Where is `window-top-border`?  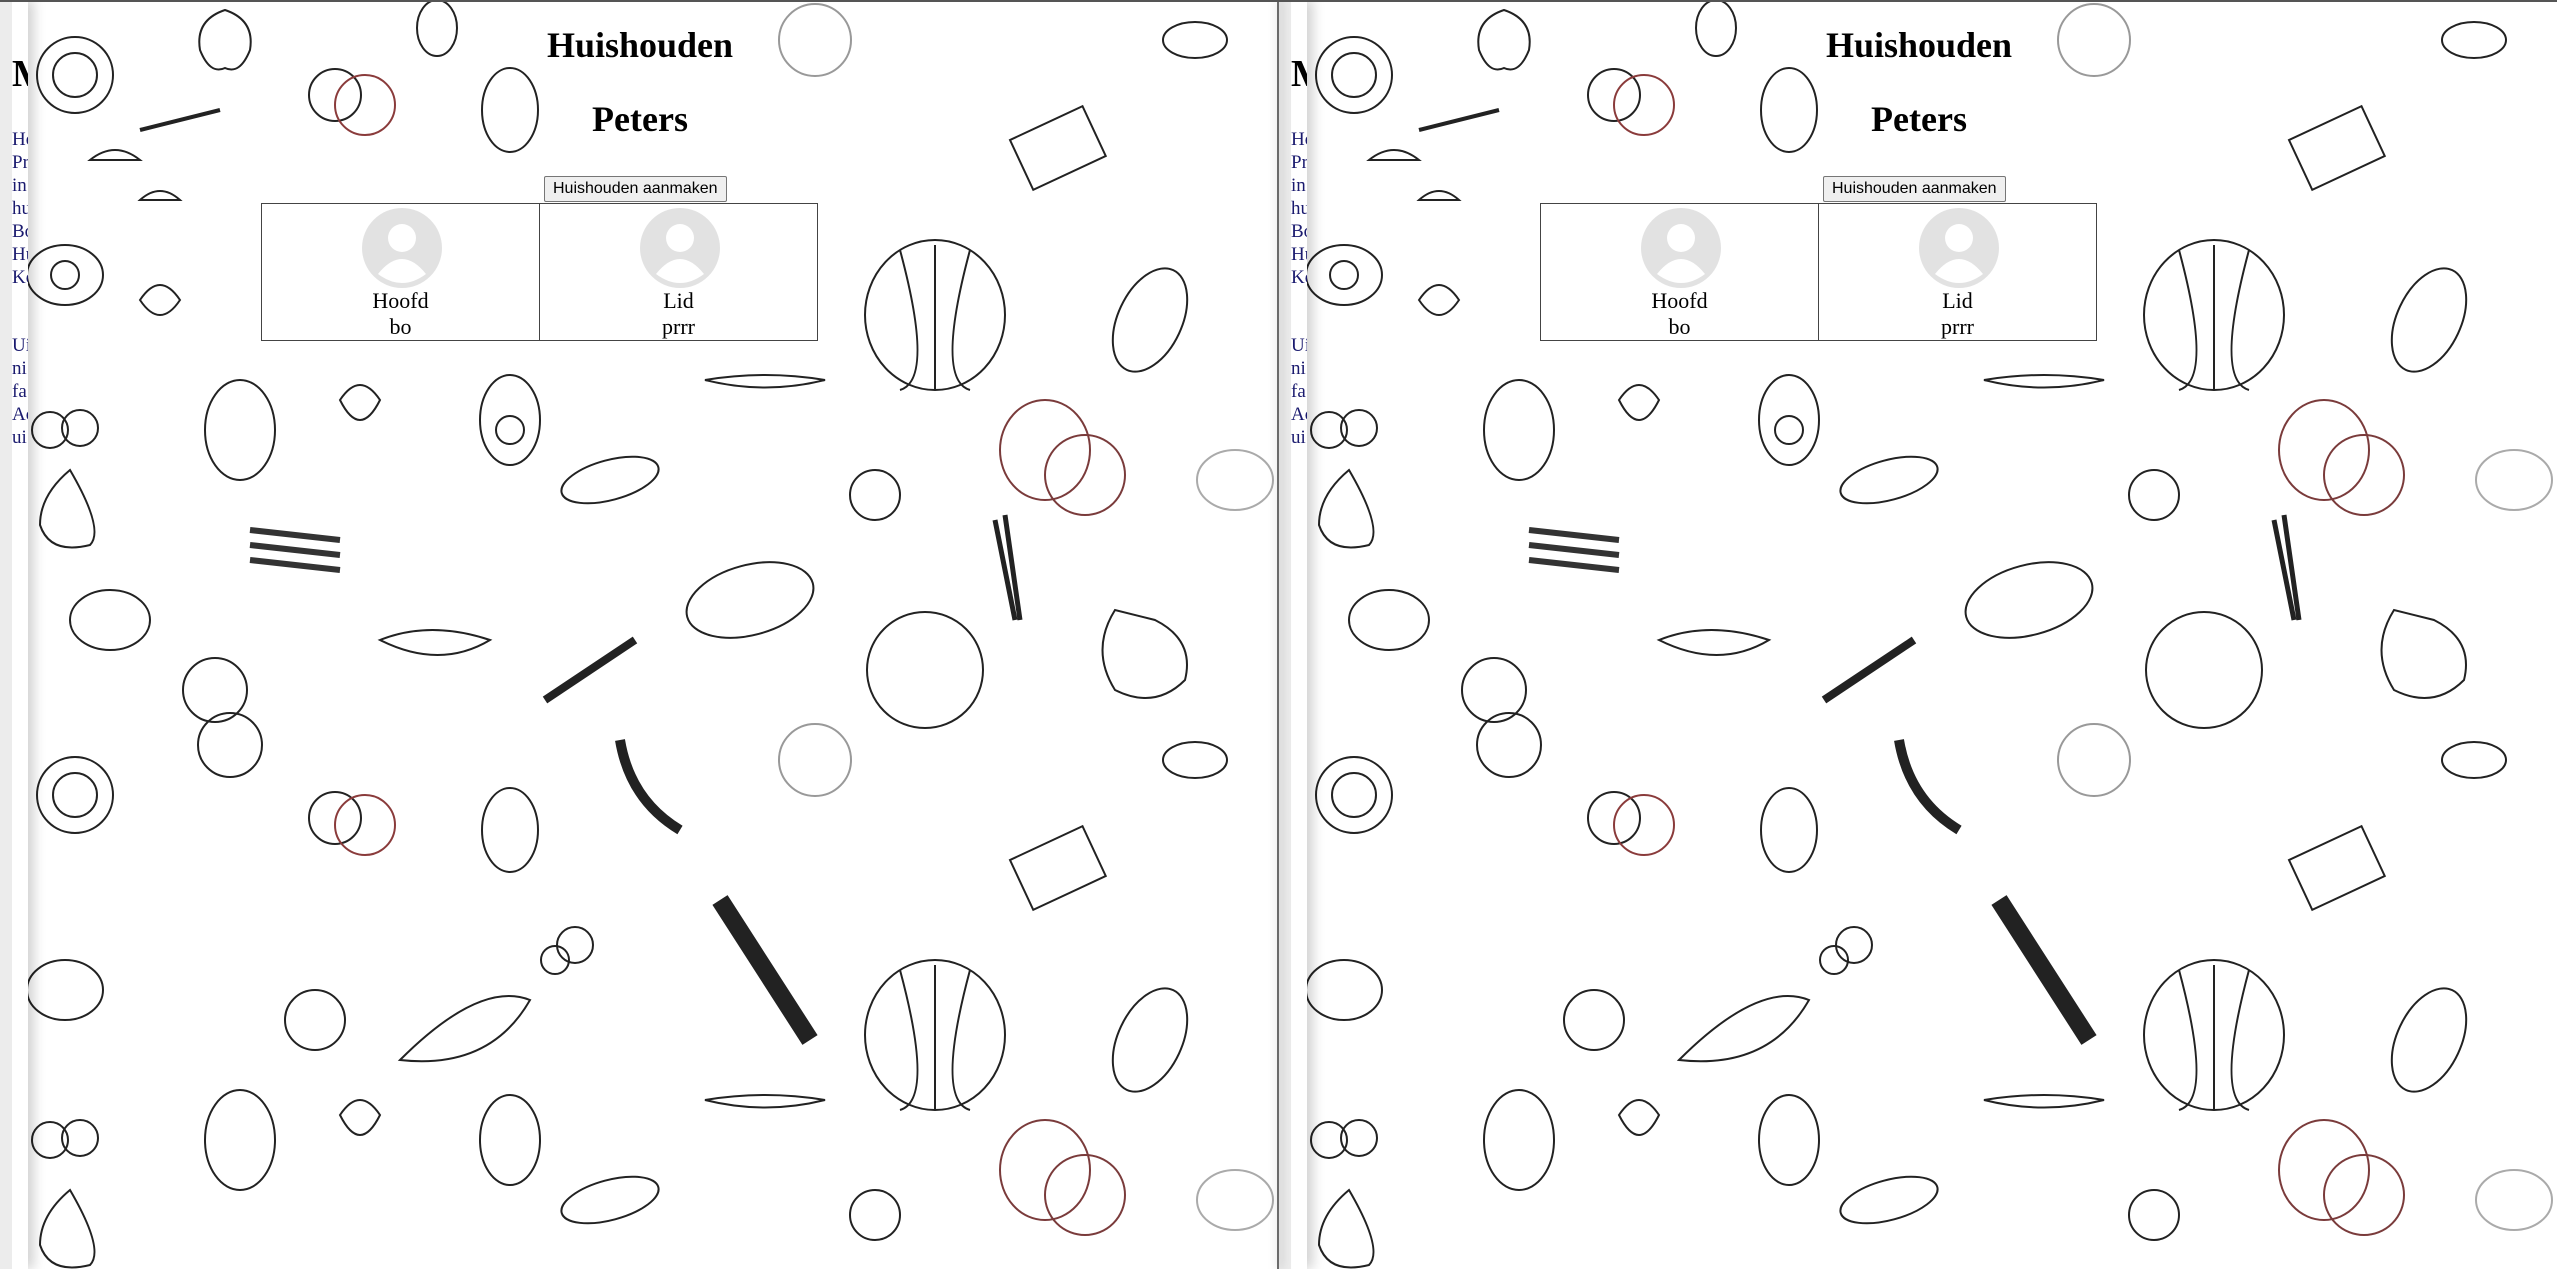 window-top-border is located at coordinates (1278, 1).